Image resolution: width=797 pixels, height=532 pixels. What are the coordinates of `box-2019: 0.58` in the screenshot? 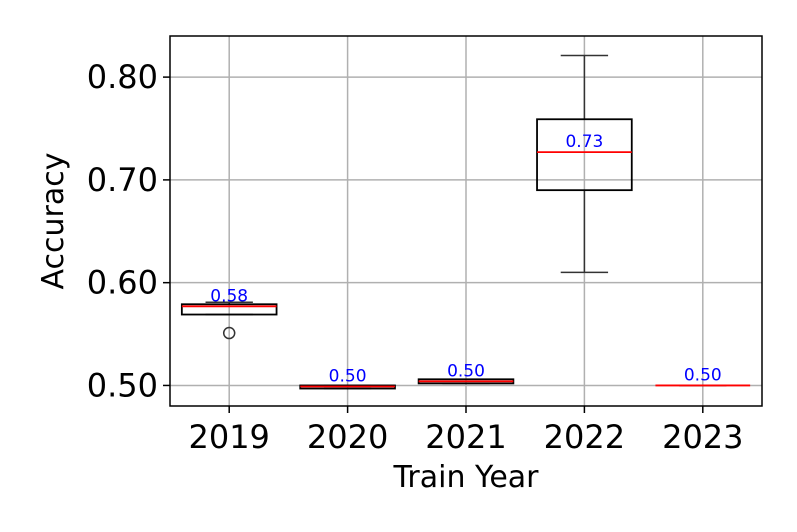 It's located at (229, 313).